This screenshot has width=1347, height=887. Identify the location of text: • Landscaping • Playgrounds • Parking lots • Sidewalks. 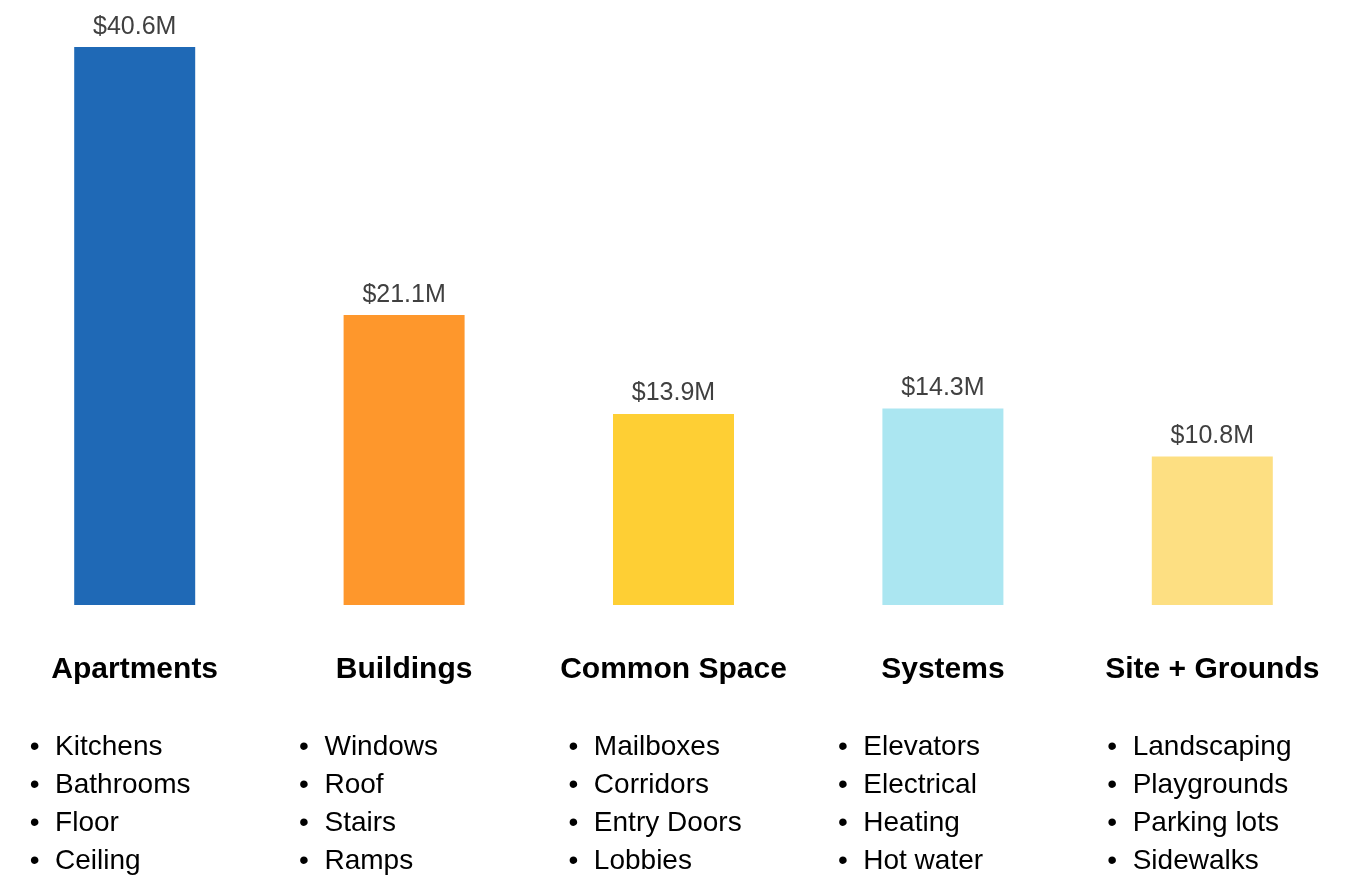
(1199, 802).